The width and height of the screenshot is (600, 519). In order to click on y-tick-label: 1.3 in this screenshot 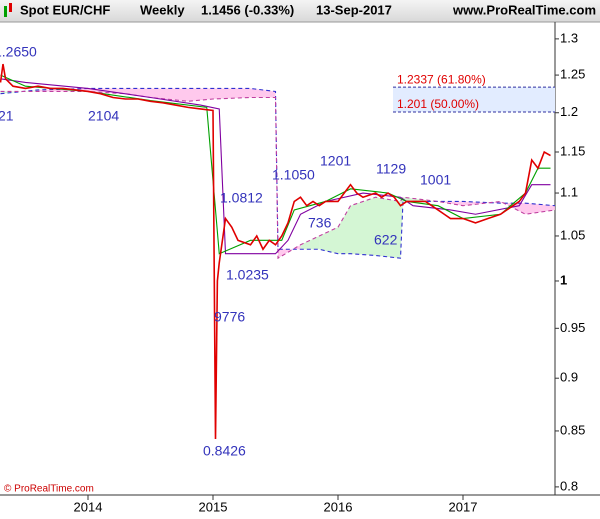, I will do `click(569, 37)`.